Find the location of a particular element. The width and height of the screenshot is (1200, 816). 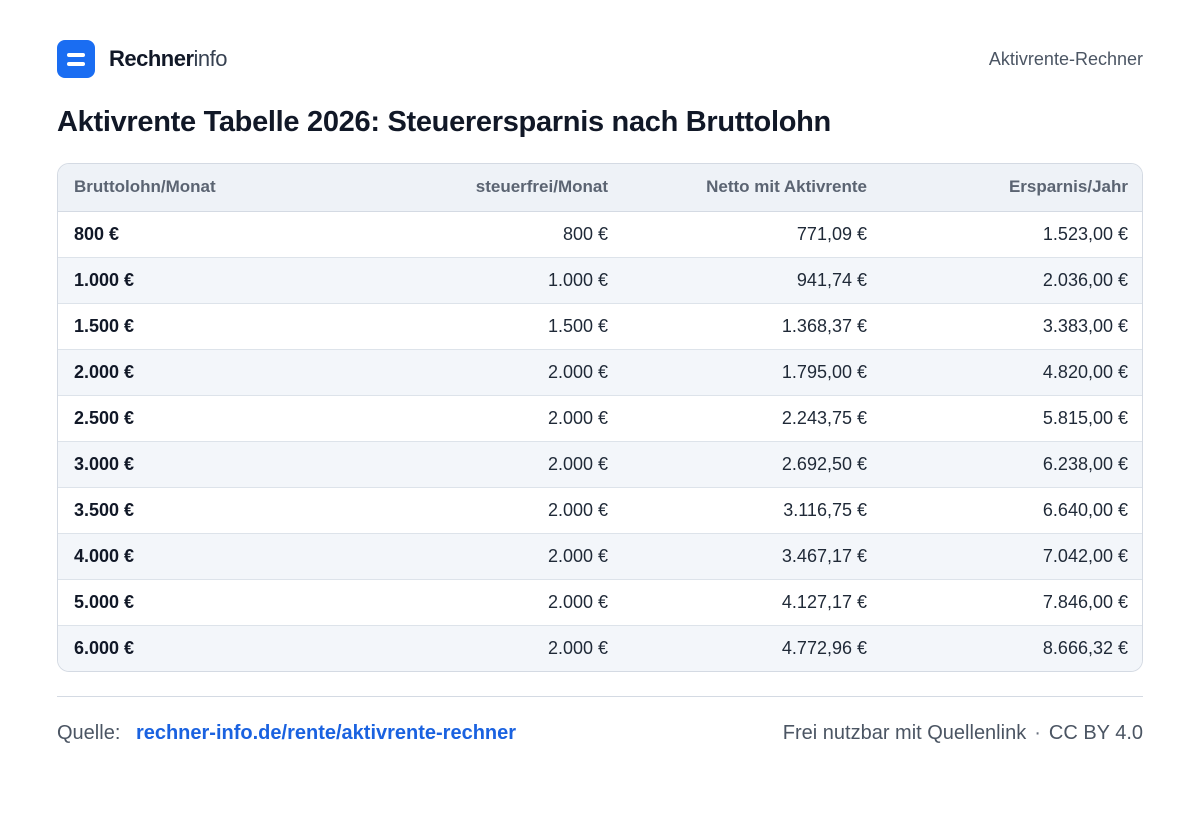

license-name: CC BY 4.0 is located at coordinates (1095, 733).